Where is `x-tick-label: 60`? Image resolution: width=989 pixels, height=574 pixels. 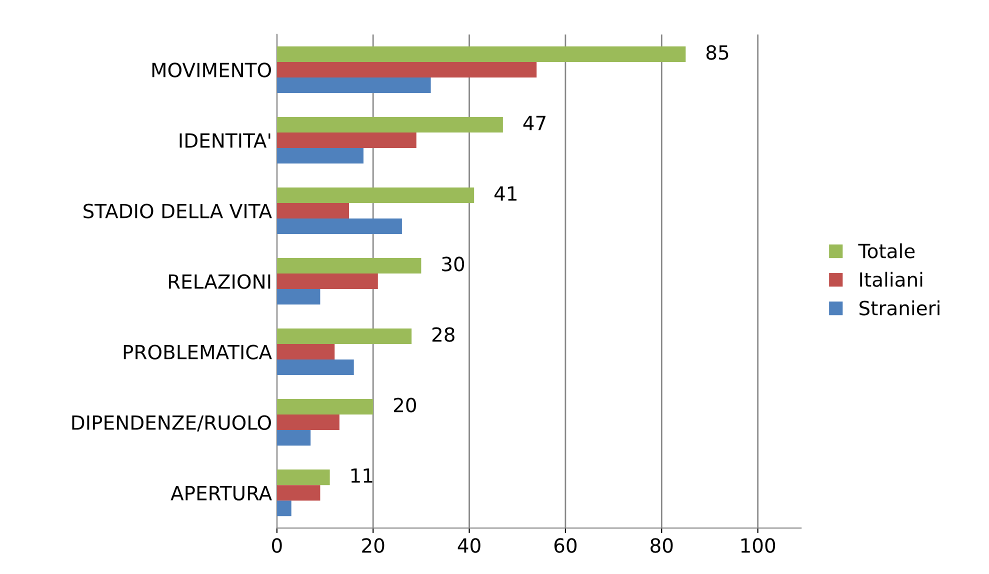 x-tick-label: 60 is located at coordinates (565, 545).